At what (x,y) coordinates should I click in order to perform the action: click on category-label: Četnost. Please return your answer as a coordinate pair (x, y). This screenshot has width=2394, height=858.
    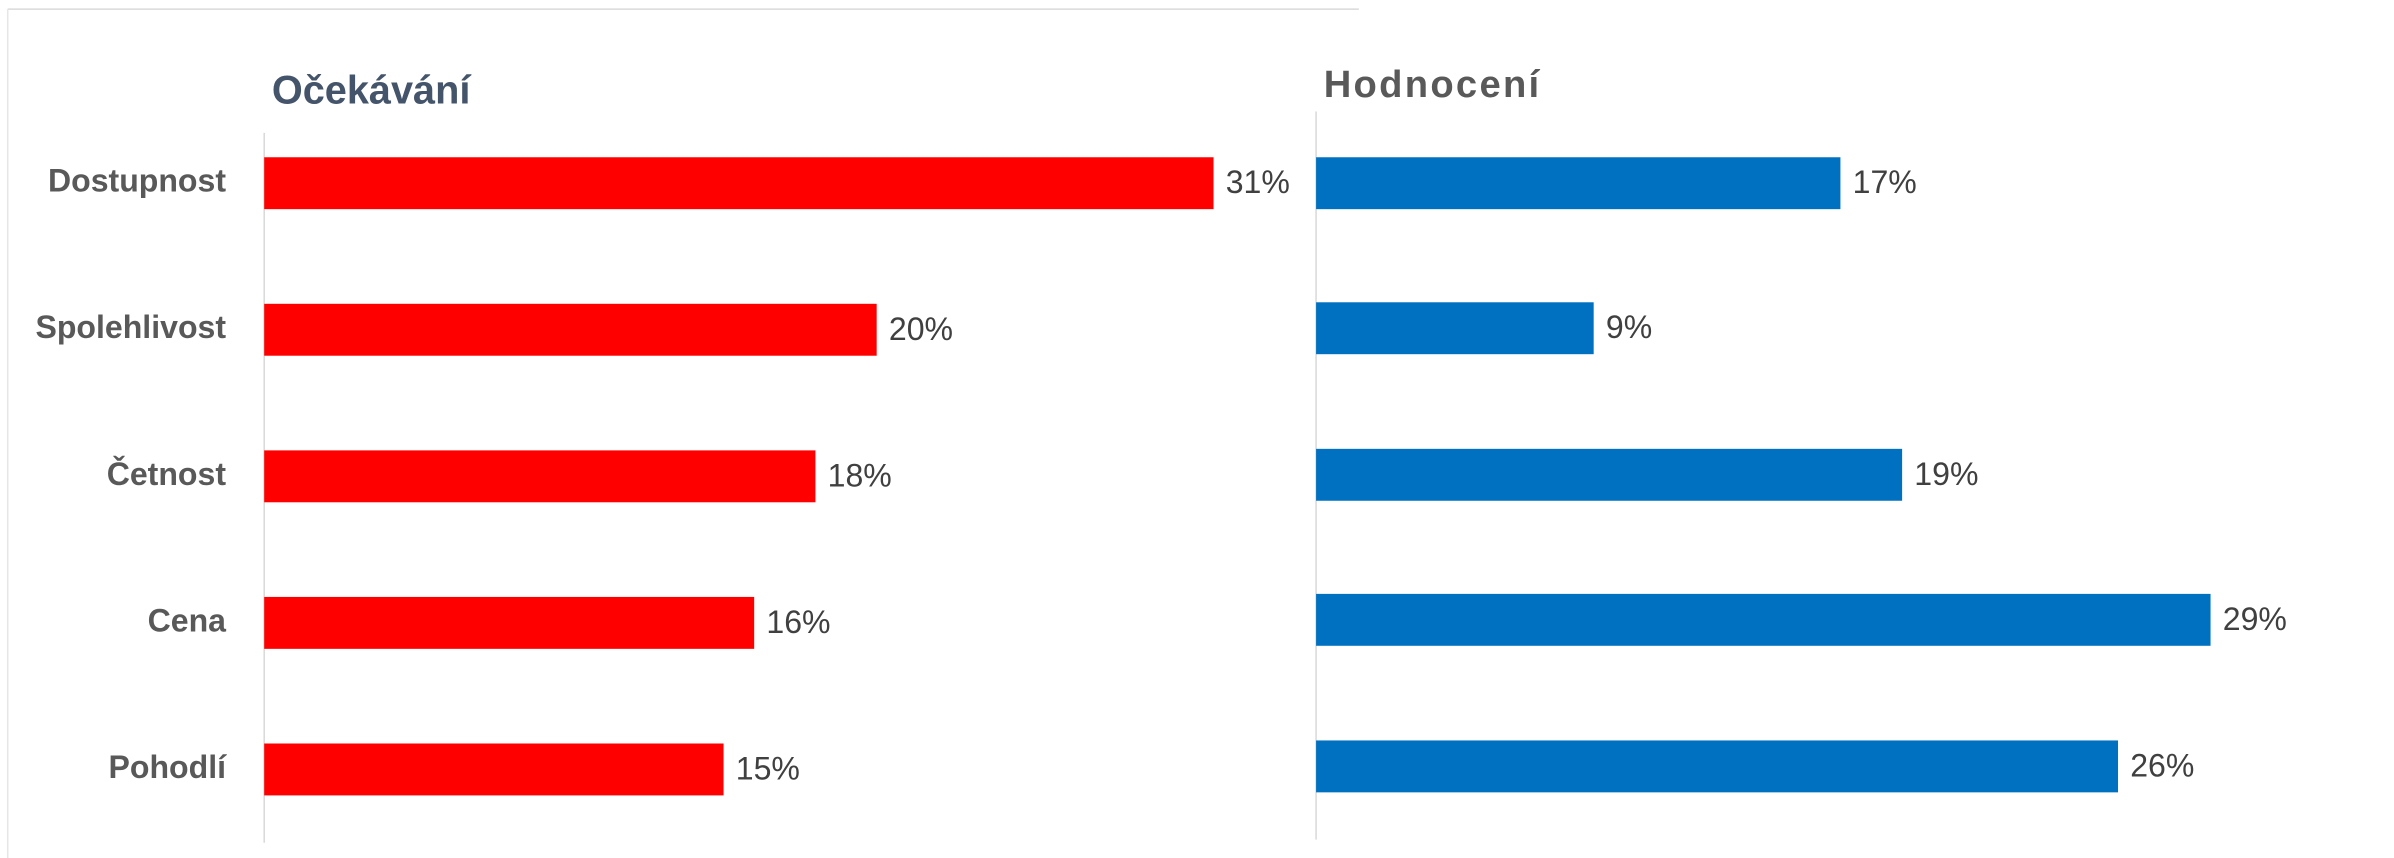
    Looking at the image, I should click on (167, 474).